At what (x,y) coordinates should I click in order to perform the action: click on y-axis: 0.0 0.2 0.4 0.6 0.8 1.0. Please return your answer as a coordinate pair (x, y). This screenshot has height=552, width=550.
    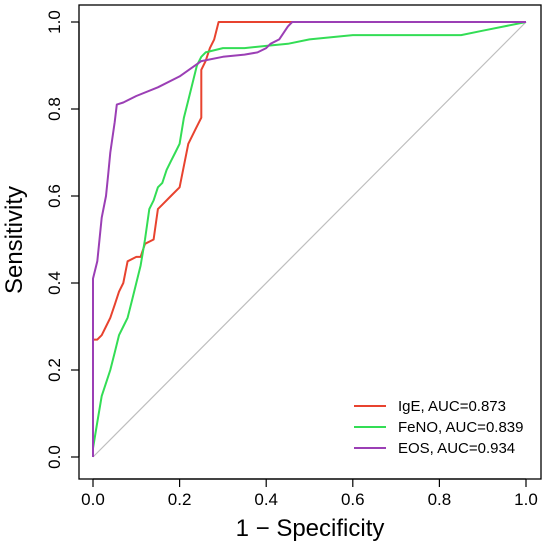
    Looking at the image, I should click on (62, 239).